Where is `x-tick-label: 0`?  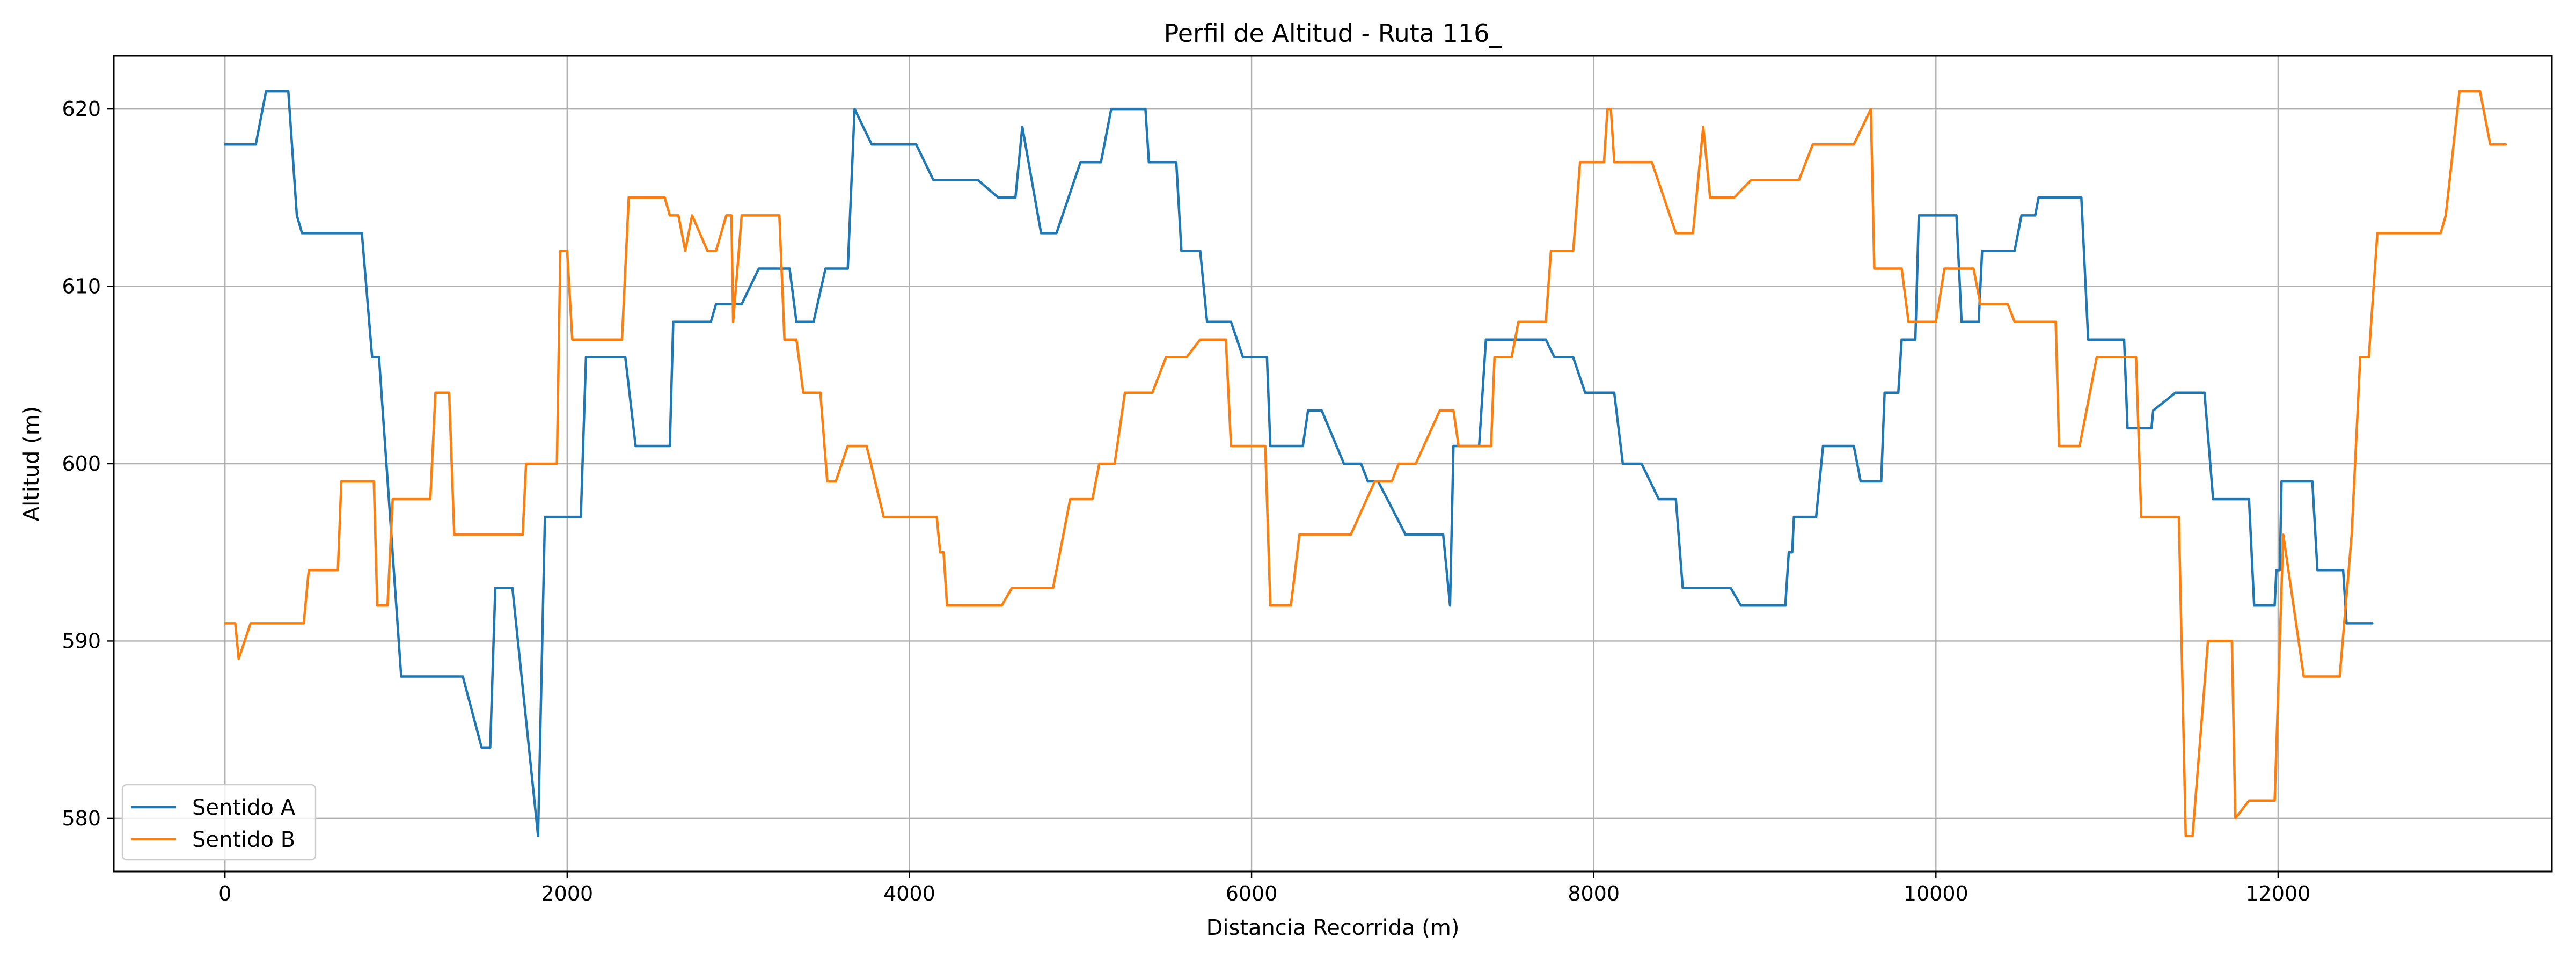 x-tick-label: 0 is located at coordinates (224, 893).